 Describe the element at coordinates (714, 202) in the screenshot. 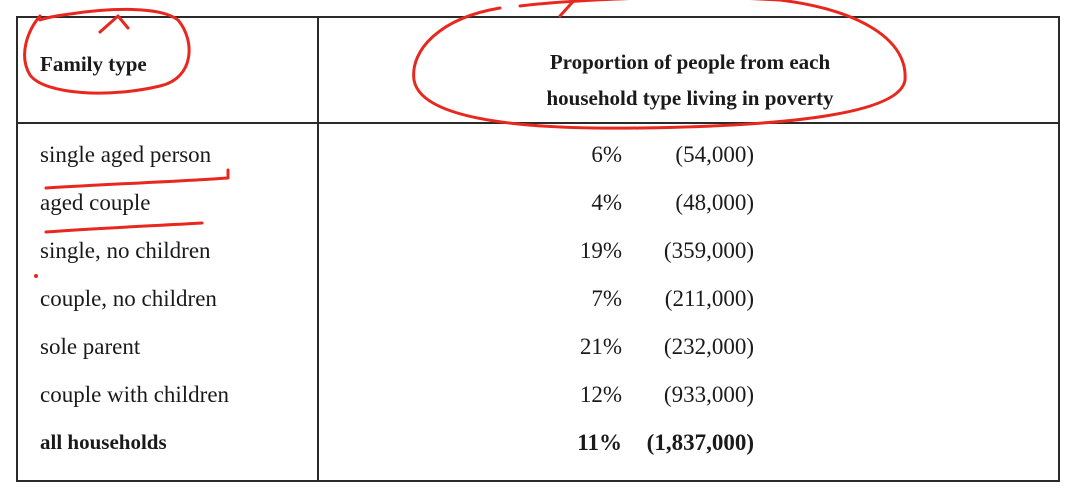

I see `row-count: (48,000)` at that location.